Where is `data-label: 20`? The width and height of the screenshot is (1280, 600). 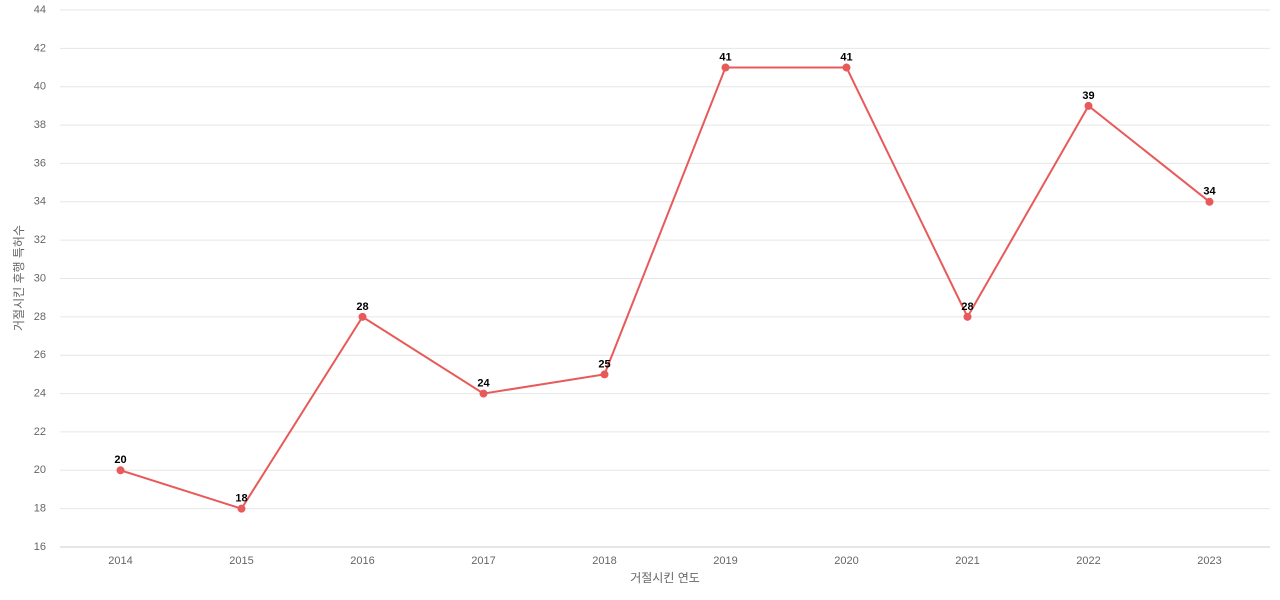 data-label: 20 is located at coordinates (120, 460).